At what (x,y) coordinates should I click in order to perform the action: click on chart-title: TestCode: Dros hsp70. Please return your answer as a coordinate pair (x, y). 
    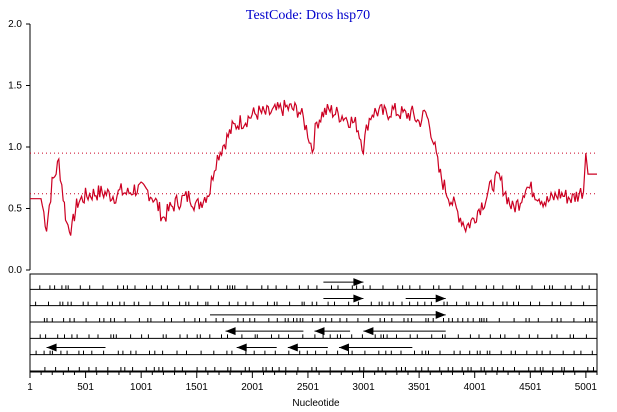
    Looking at the image, I should click on (308, 15).